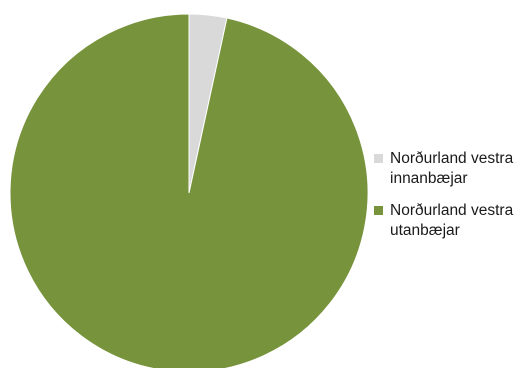 The image size is (524, 368). What do you see at coordinates (452, 210) in the screenshot?
I see `legend-label-utanbaejar-line1: Norðurland vestra` at bounding box center [452, 210].